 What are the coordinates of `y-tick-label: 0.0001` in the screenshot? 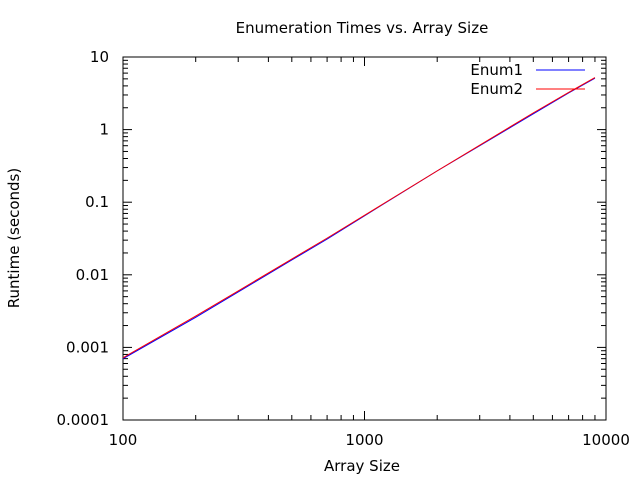 It's located at (83, 420).